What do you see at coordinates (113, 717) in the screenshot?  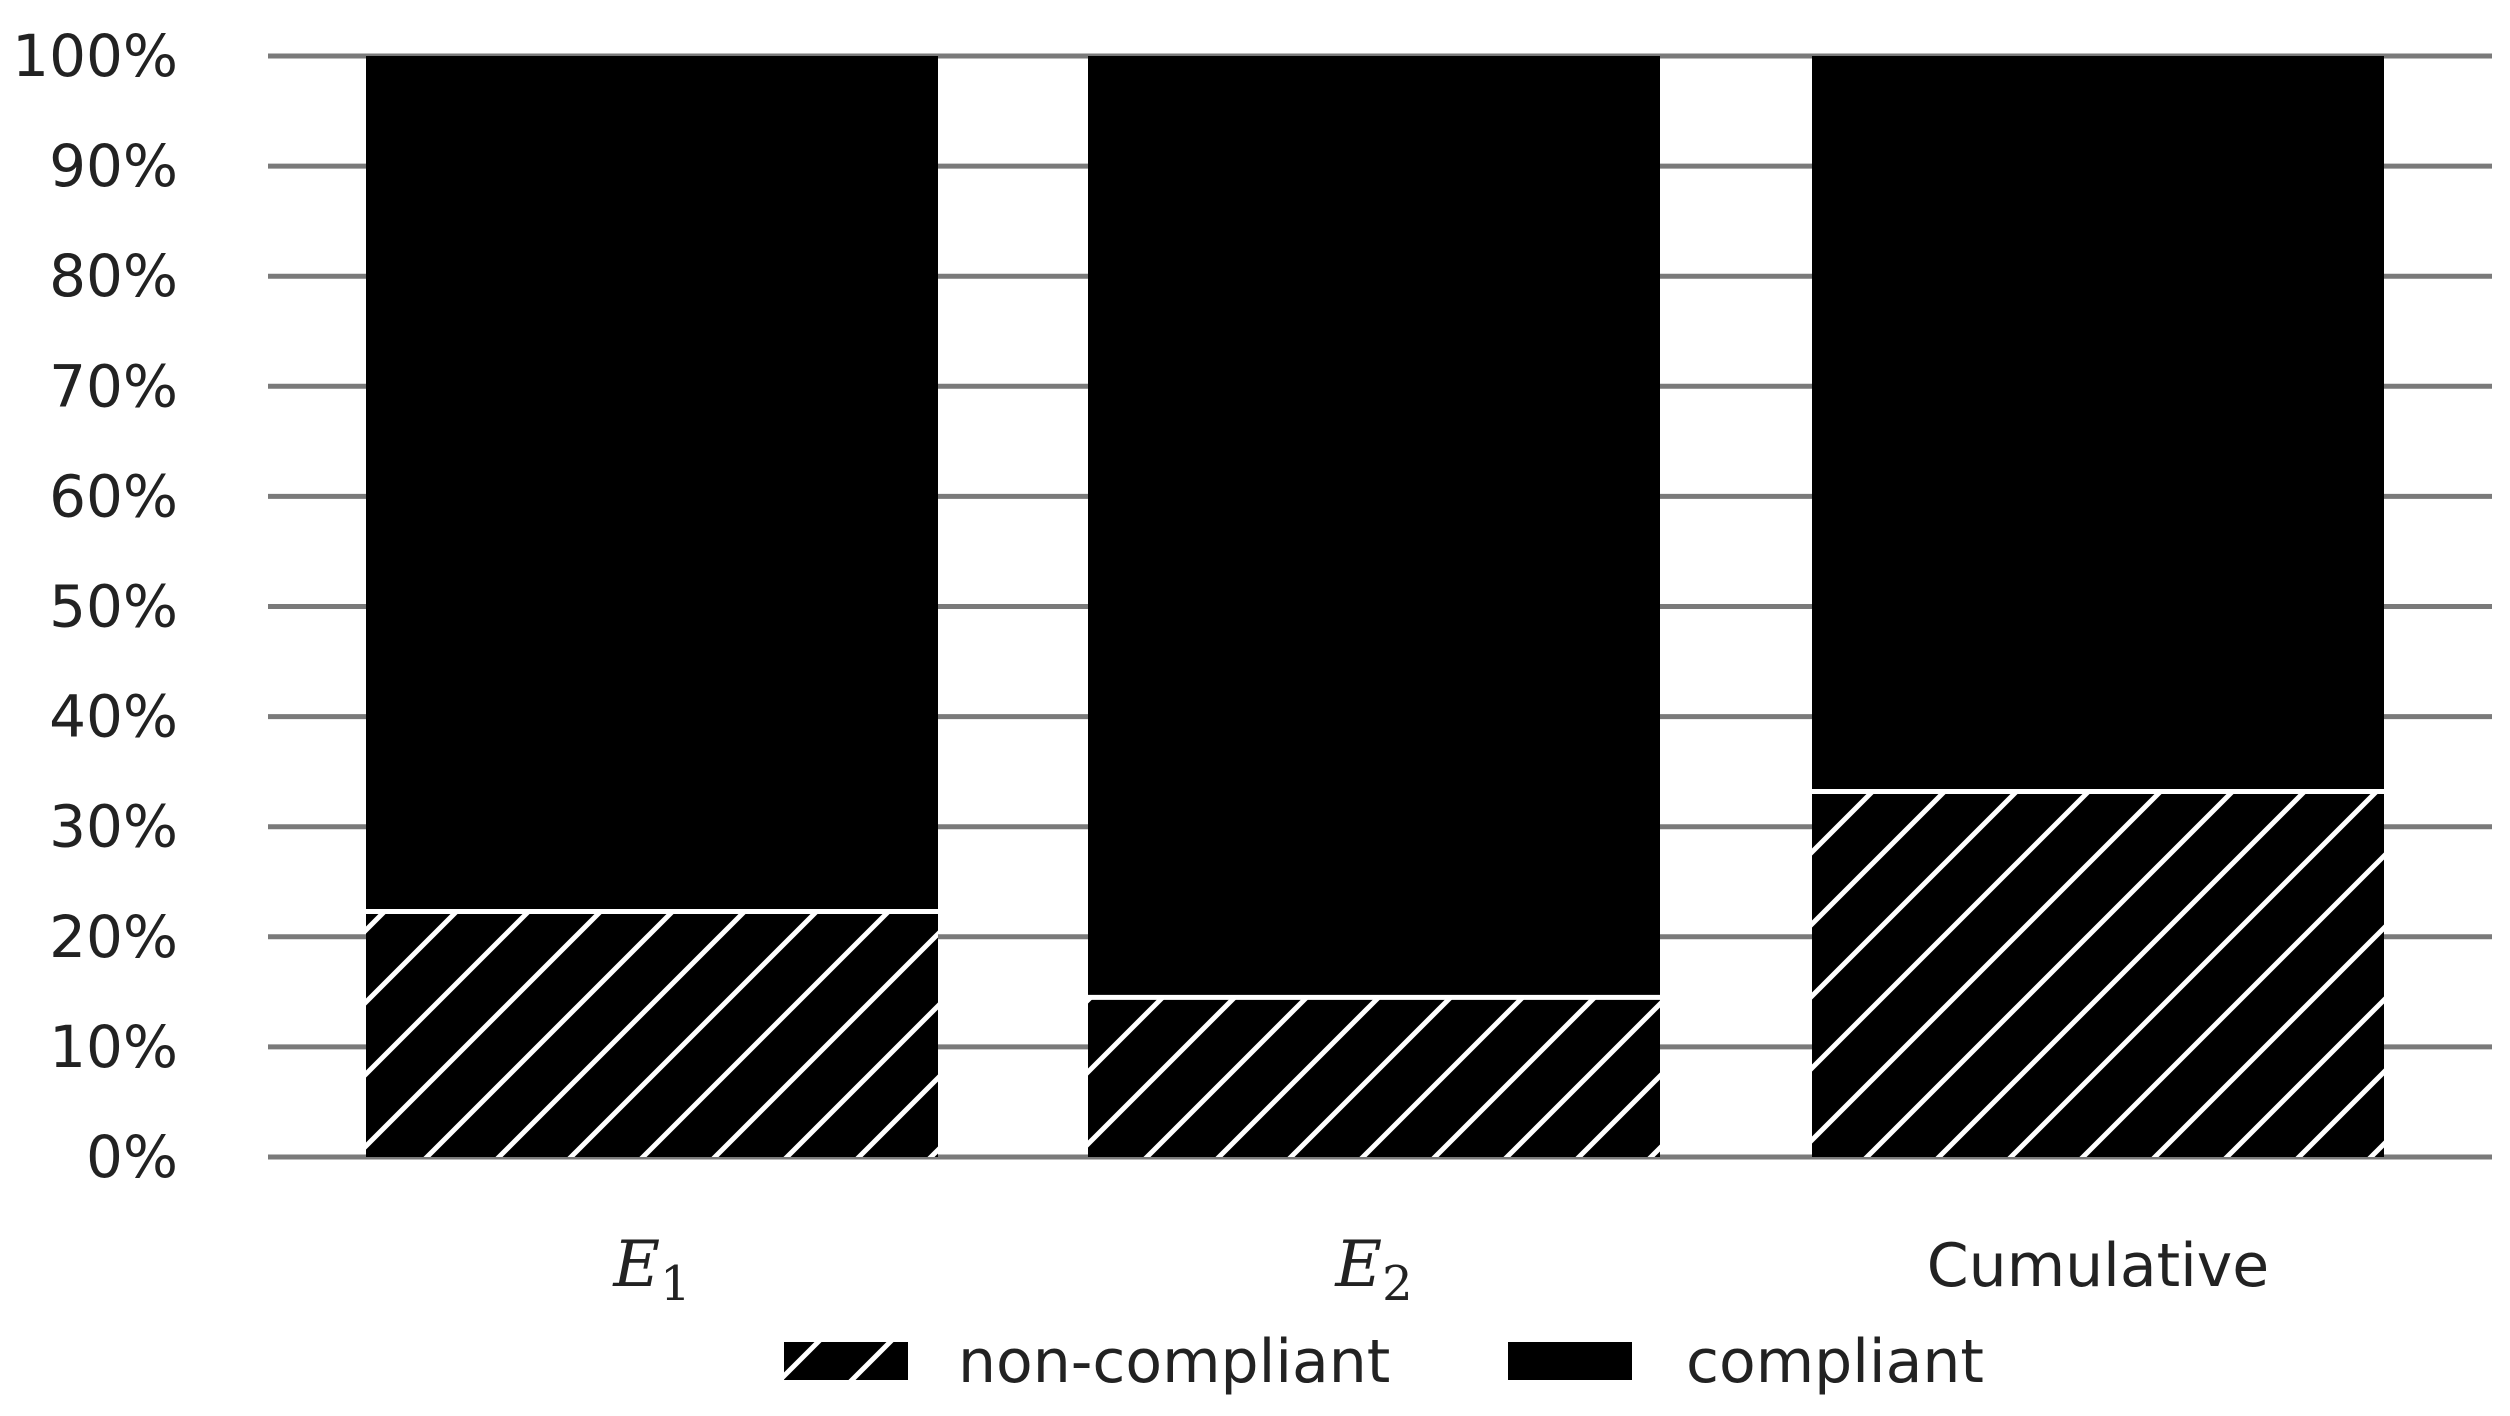 I see `y-tick-label: 40%` at bounding box center [113, 717].